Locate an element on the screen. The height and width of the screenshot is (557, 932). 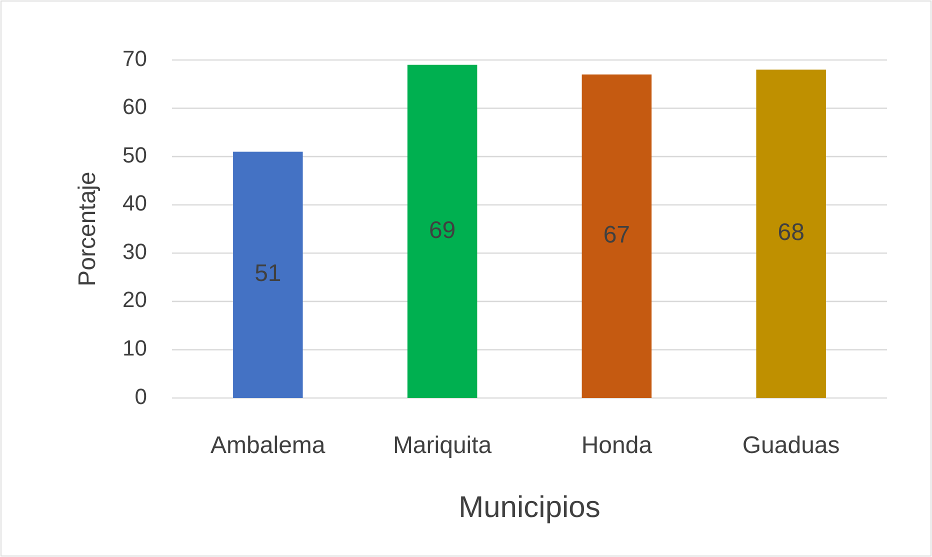
y-tick-label: 70 is located at coordinates (134, 58).